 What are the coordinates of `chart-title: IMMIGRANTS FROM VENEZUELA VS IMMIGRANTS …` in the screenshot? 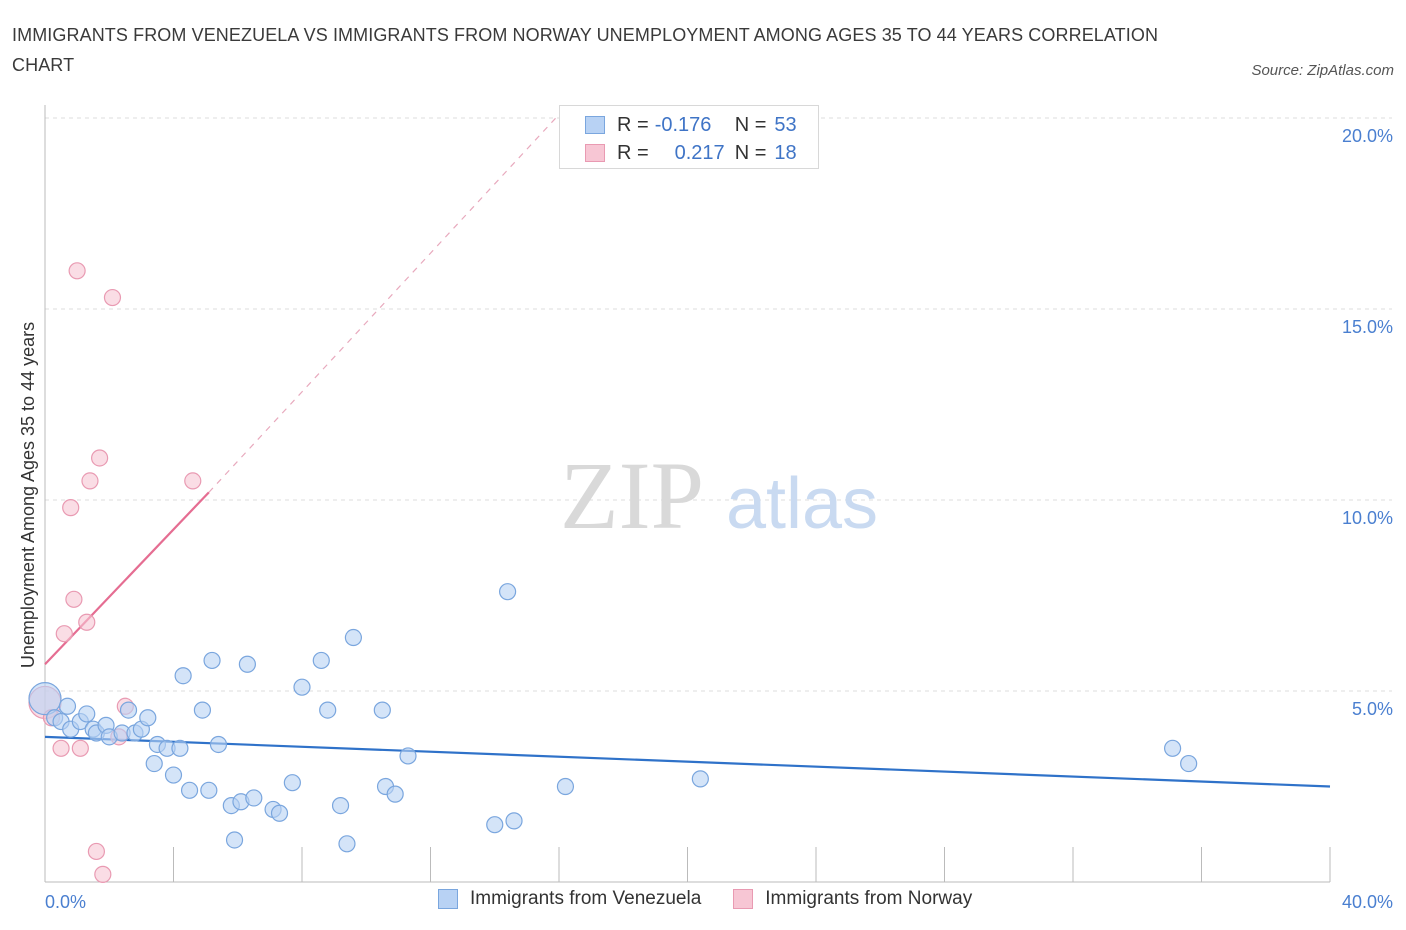 It's located at (585, 50).